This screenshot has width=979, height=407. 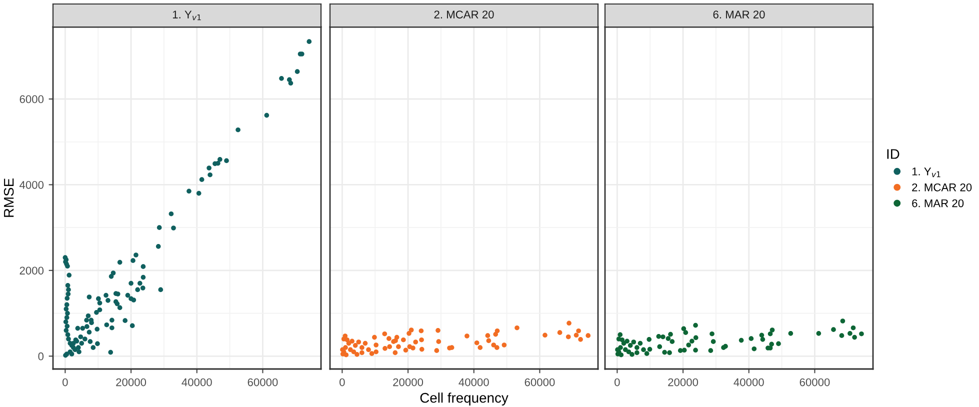 I want to click on legend-title: ID, so click(x=893, y=154).